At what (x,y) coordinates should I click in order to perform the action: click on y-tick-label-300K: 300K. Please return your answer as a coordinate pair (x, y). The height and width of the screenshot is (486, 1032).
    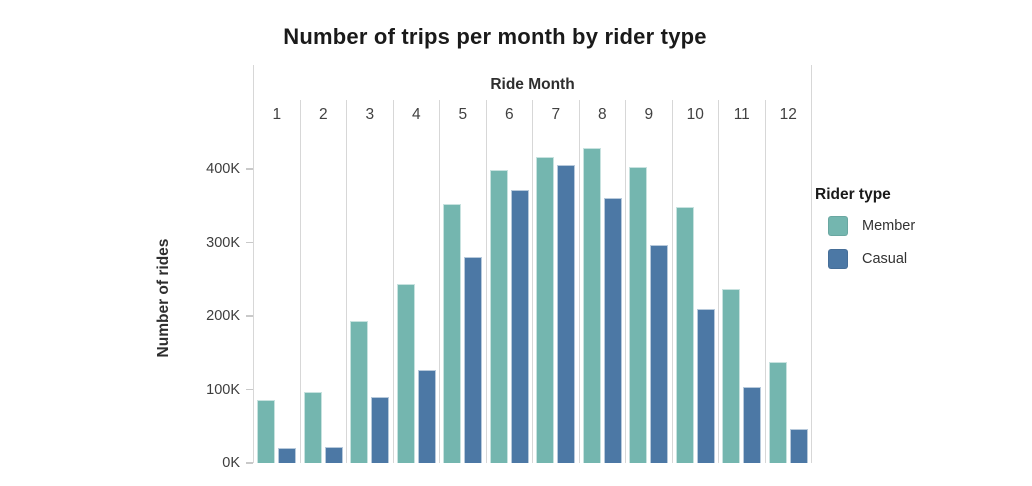
    Looking at the image, I should click on (223, 242).